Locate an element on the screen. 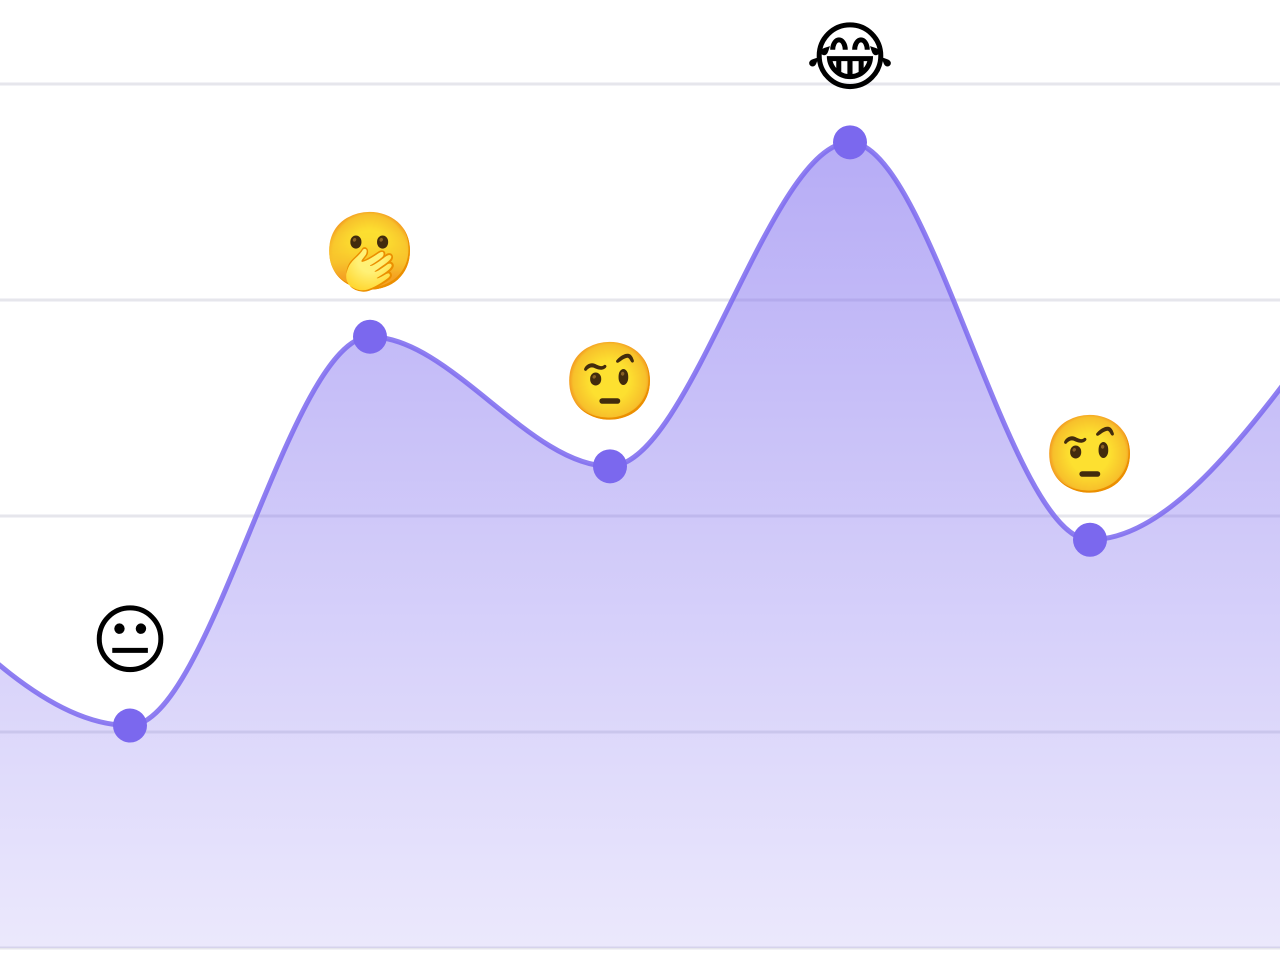 The image size is (1280, 960). emoji-marker: 😐 is located at coordinates (129, 640).